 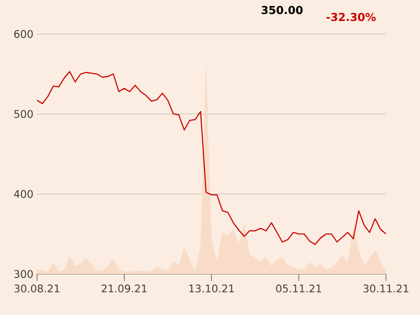 What do you see at coordinates (23, 194) in the screenshot?
I see `y-tick-label: 400` at bounding box center [23, 194].